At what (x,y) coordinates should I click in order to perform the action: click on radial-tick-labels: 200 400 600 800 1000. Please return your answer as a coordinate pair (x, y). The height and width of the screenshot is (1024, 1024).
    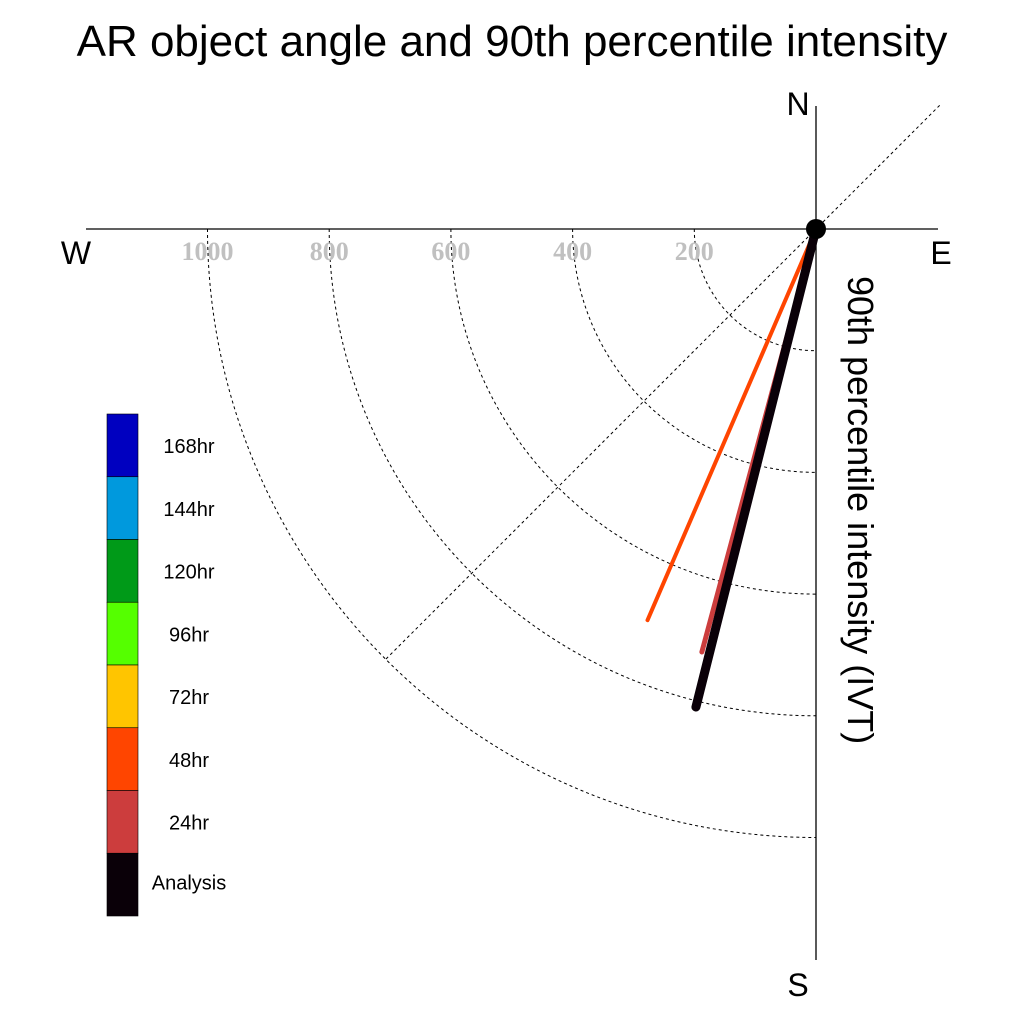
    Looking at the image, I should click on (448, 251).